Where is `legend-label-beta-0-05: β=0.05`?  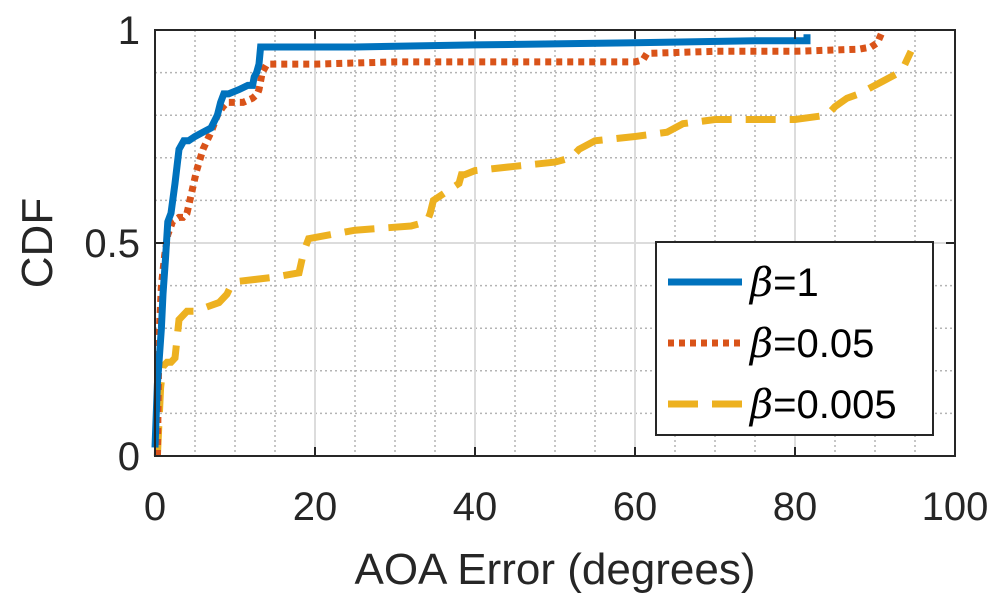 legend-label-beta-0-05: β=0.05 is located at coordinates (811, 344).